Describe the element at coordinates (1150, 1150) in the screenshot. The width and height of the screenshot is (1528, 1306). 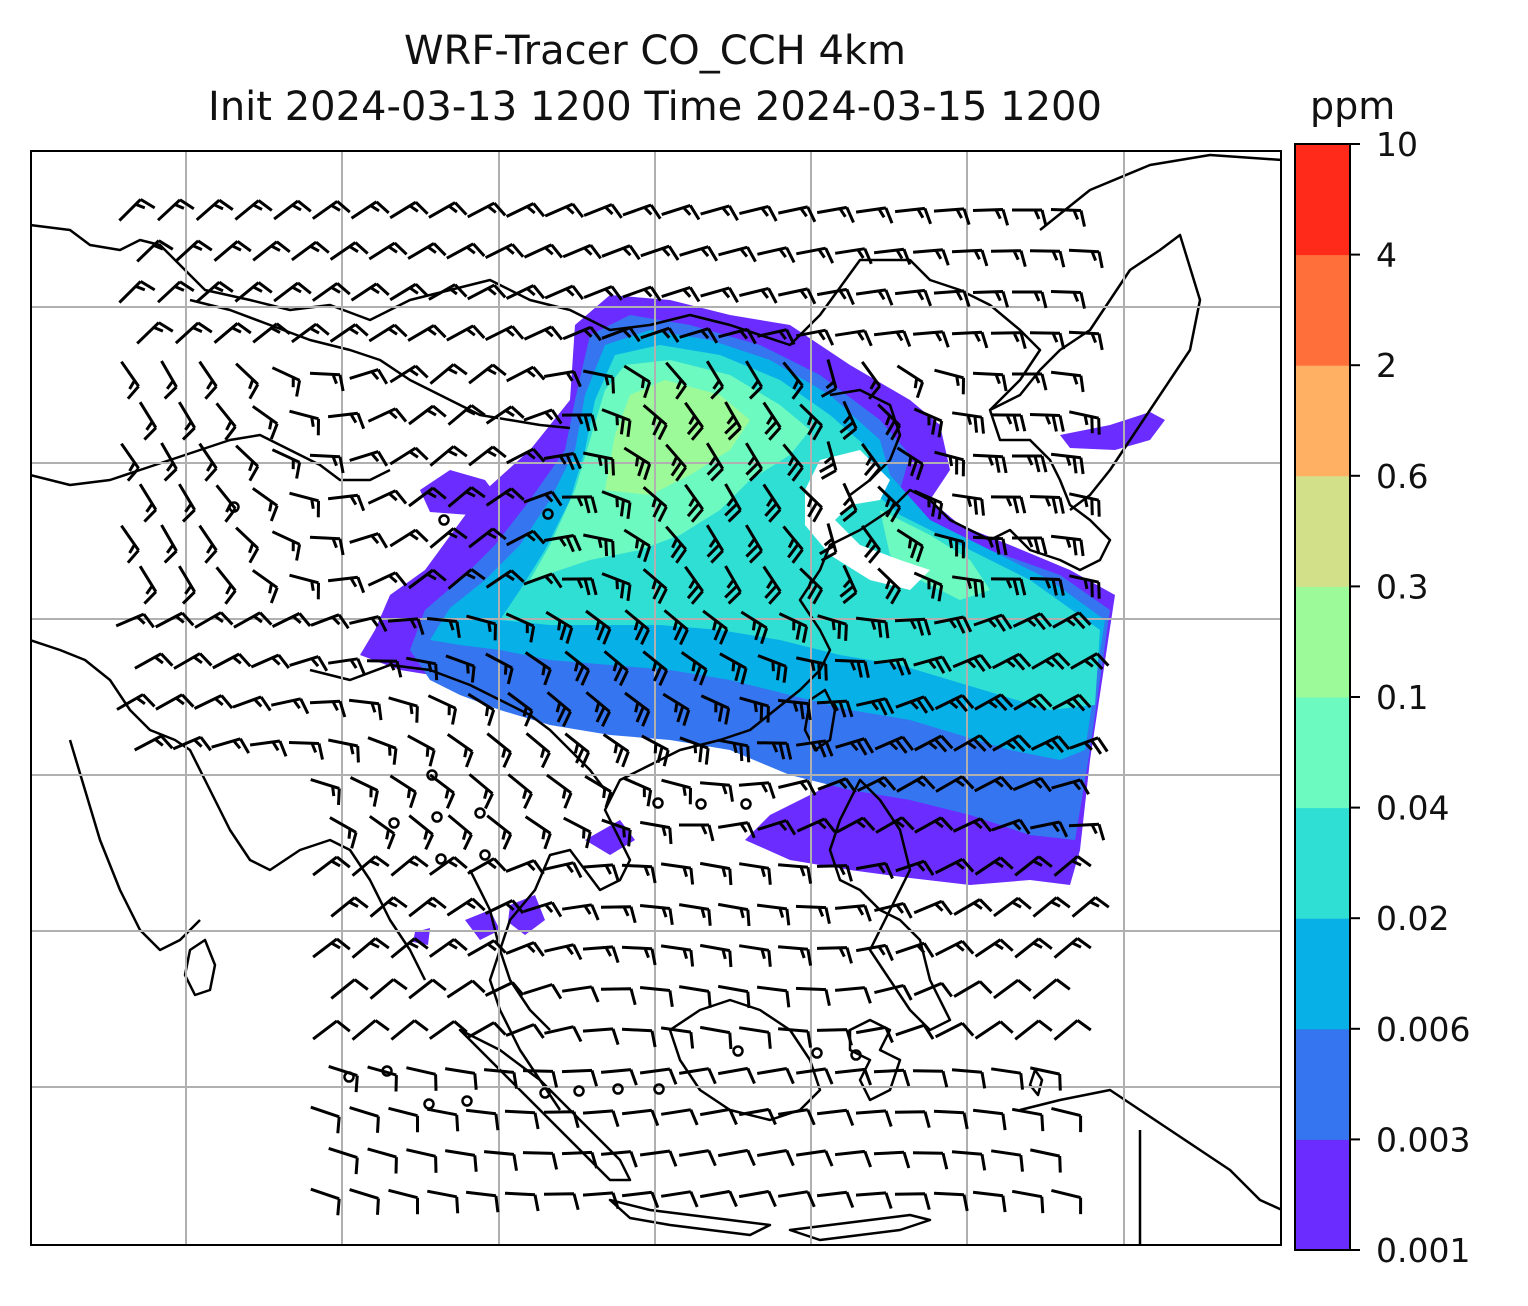
I see `coastline-new-guinea` at that location.